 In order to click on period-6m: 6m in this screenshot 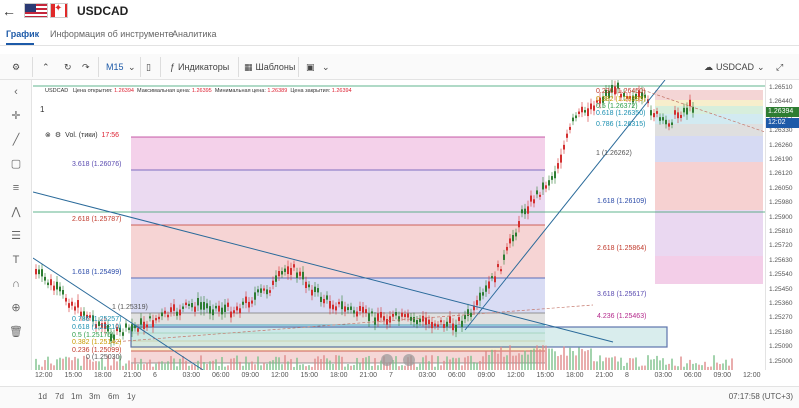, I will do `click(114, 396)`.